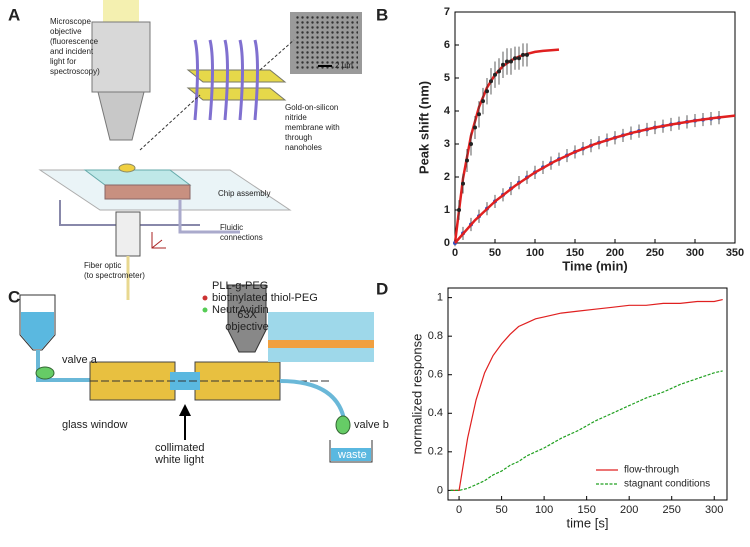 The width and height of the screenshot is (750, 547). Describe the element at coordinates (371, 425) in the screenshot. I see `valve-label: valve b` at that location.